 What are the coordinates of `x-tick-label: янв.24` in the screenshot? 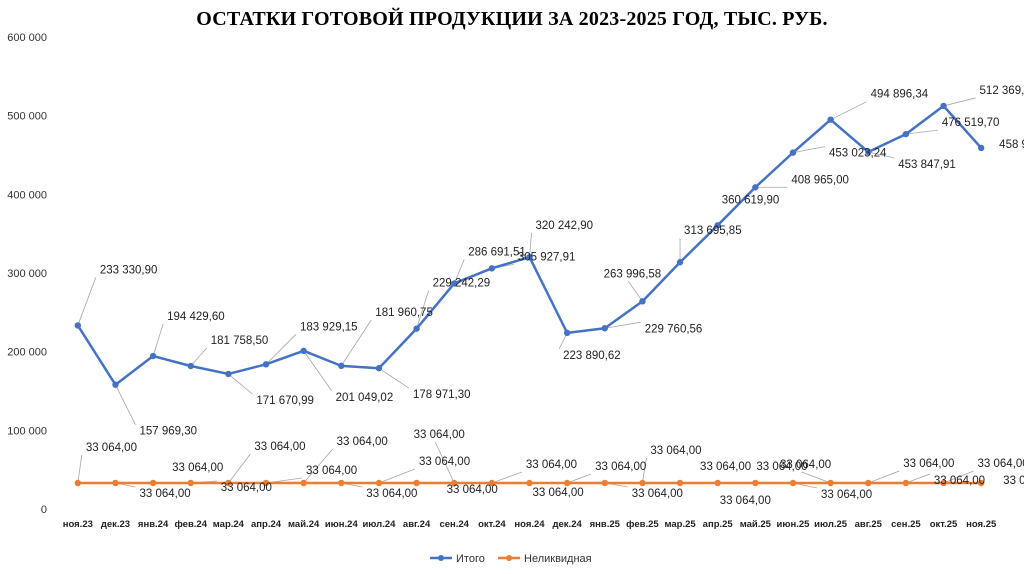 It's located at (153, 524).